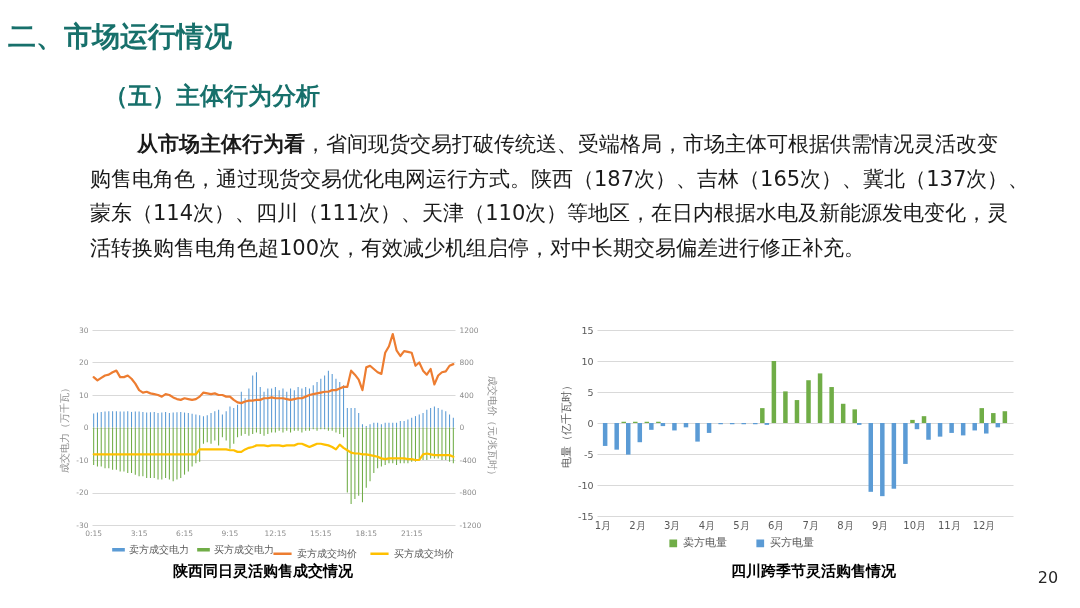 This screenshot has height=608, width=1080. What do you see at coordinates (813, 571) in the screenshot?
I see `text: 四川跨季节灵活购售情况` at bounding box center [813, 571].